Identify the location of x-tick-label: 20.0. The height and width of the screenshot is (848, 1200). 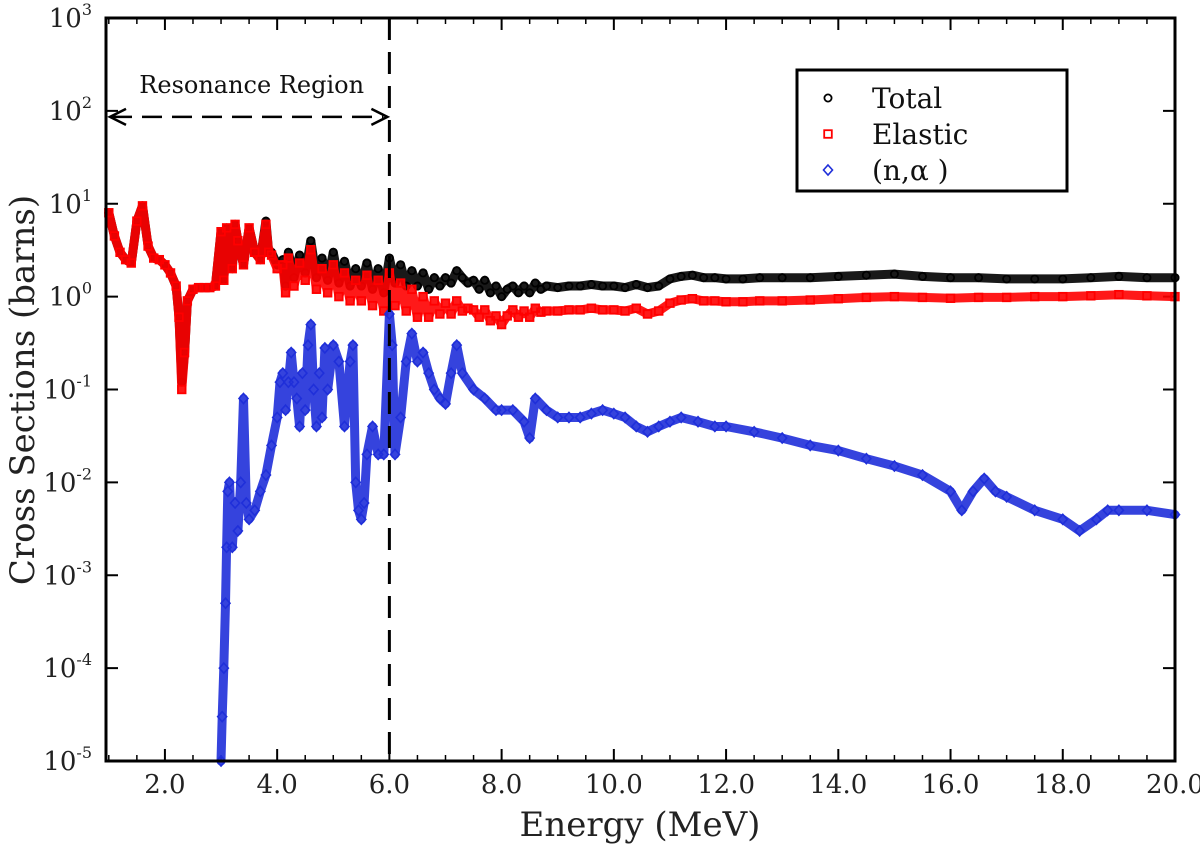
(1173, 785).